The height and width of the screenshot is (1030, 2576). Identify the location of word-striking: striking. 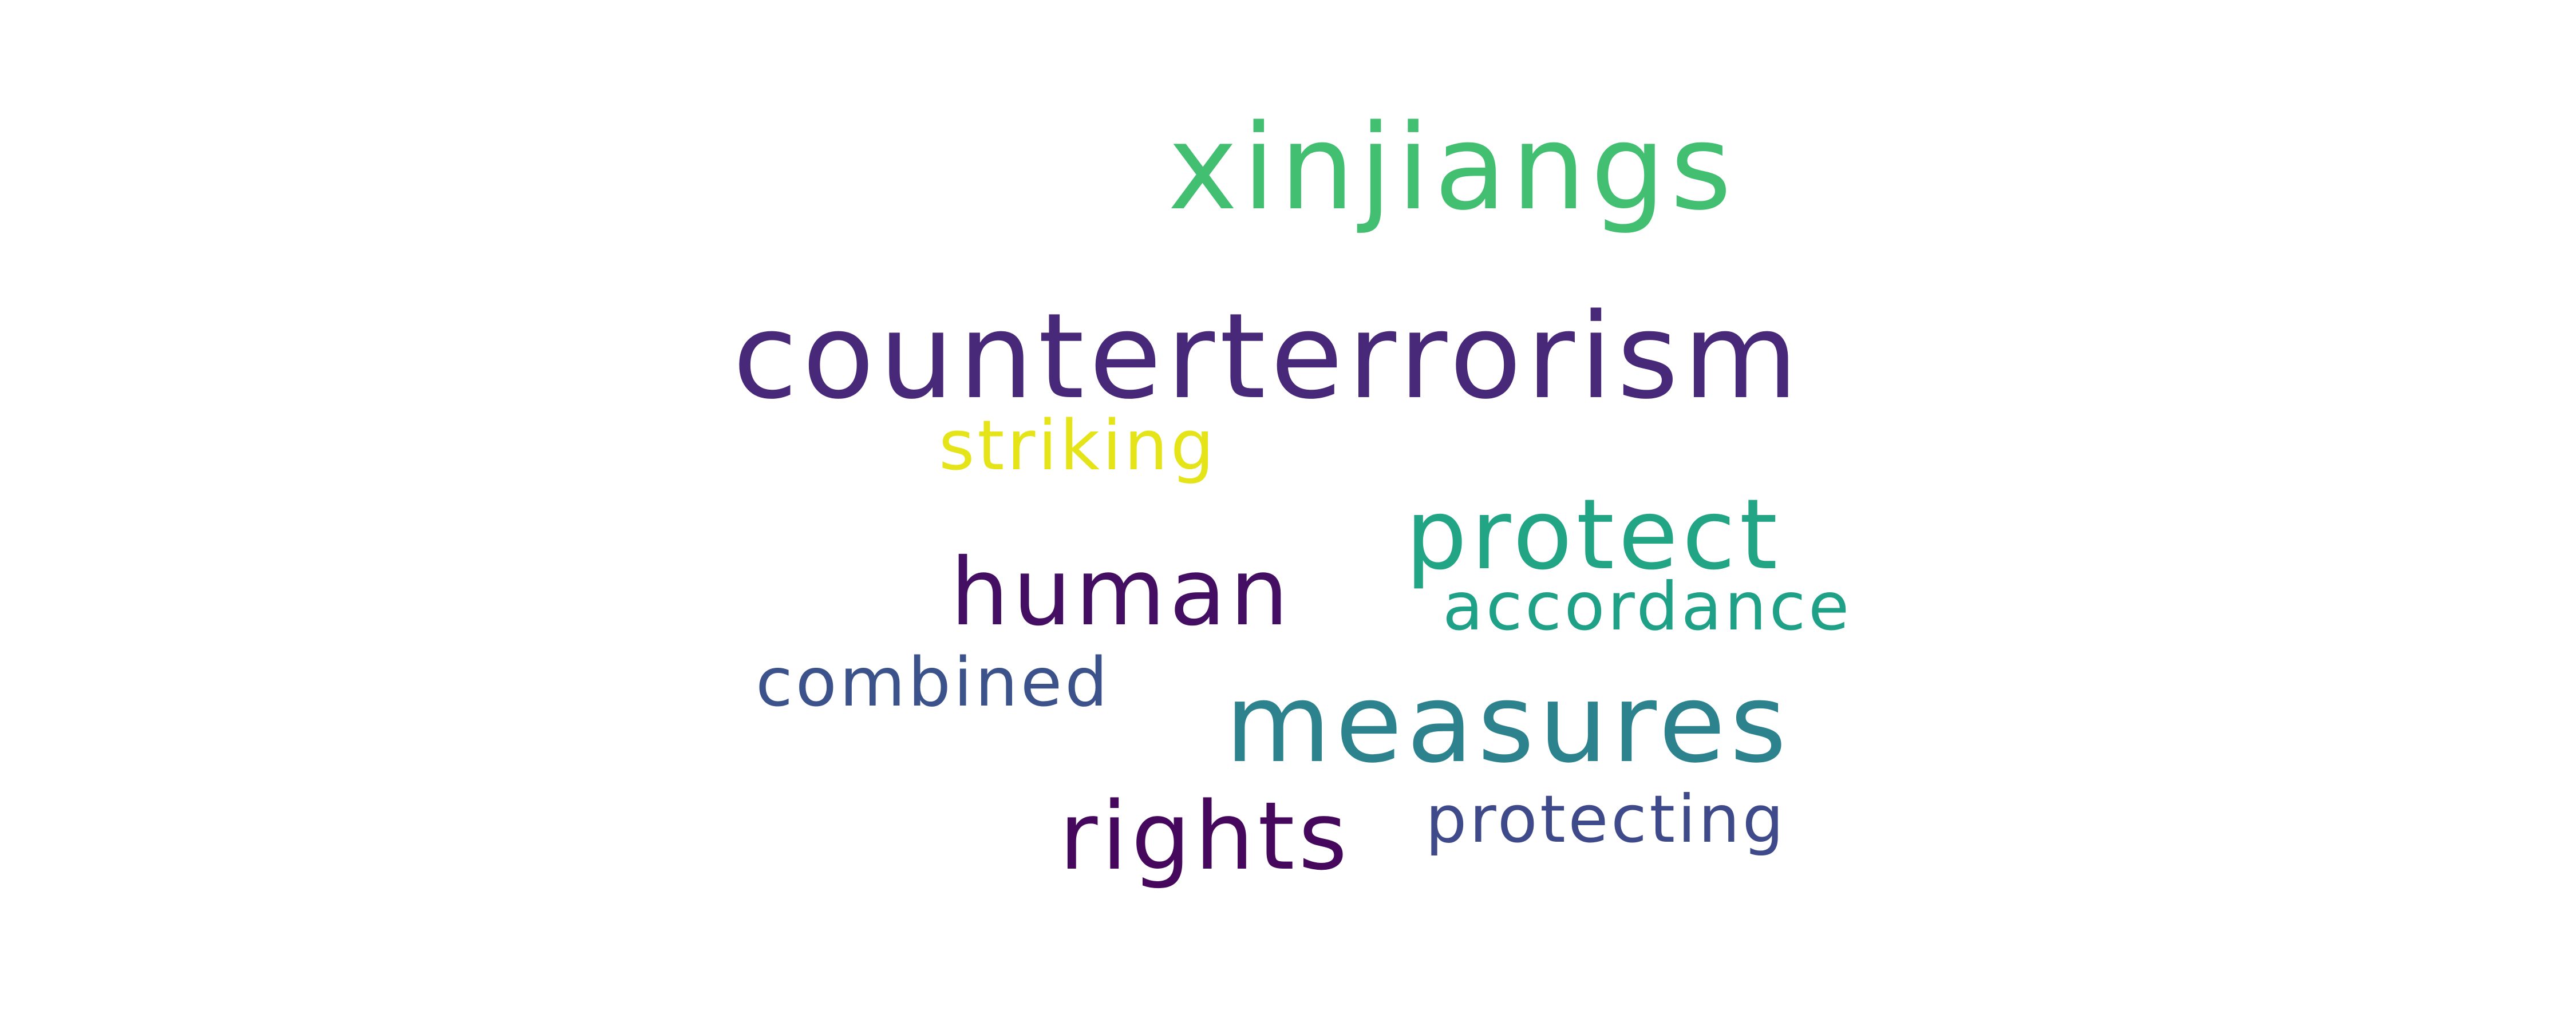
(1078, 446).